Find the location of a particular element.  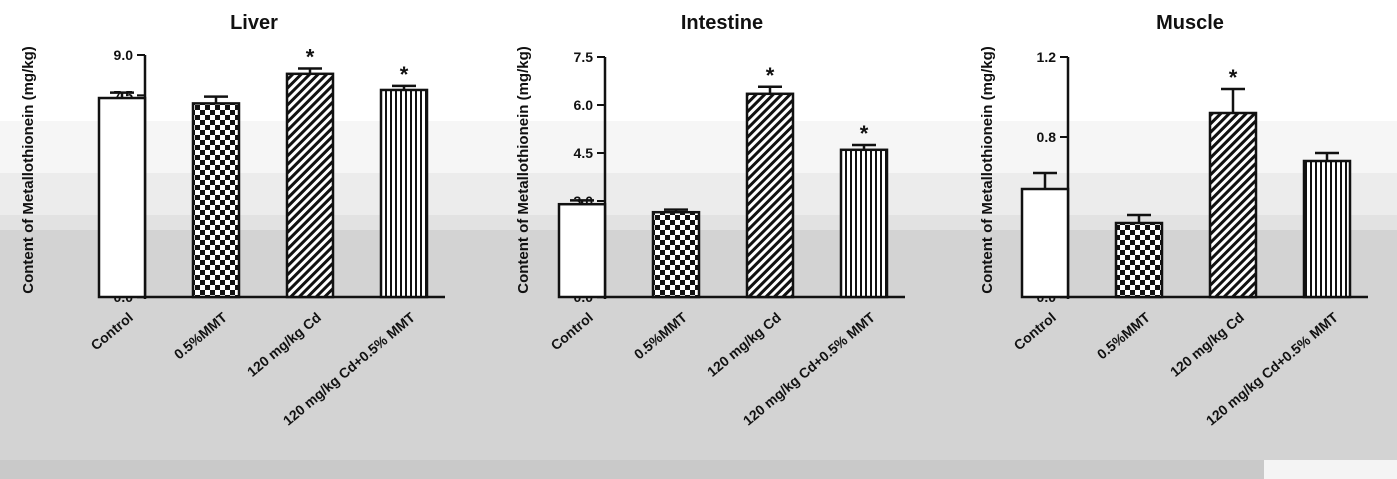

y-tick-label: 9.0 is located at coordinates (124, 55).